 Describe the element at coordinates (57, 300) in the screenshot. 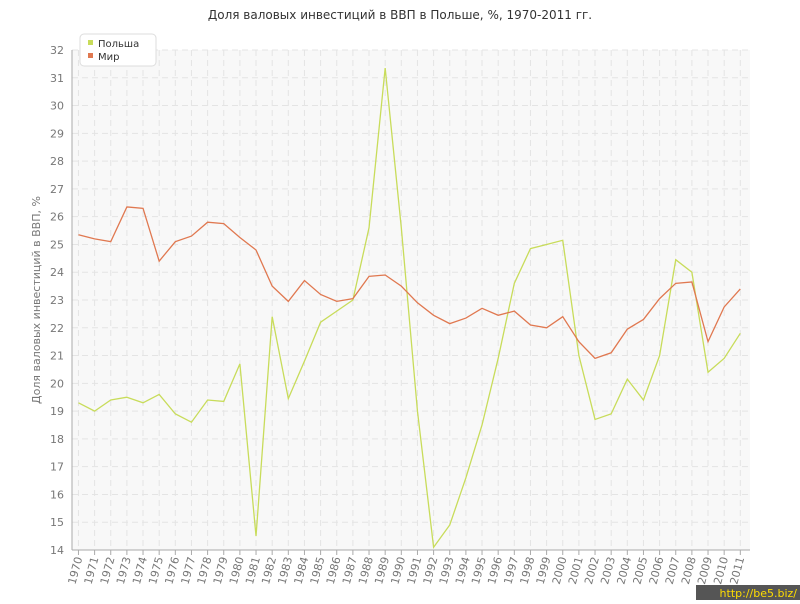

I see `y-tick-label: 23` at that location.